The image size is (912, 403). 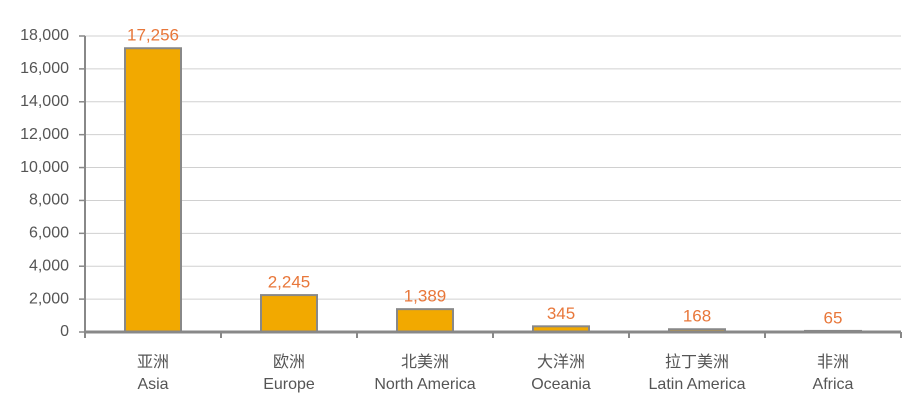 What do you see at coordinates (44, 134) in the screenshot?
I see `y-tick-label: 12,000` at bounding box center [44, 134].